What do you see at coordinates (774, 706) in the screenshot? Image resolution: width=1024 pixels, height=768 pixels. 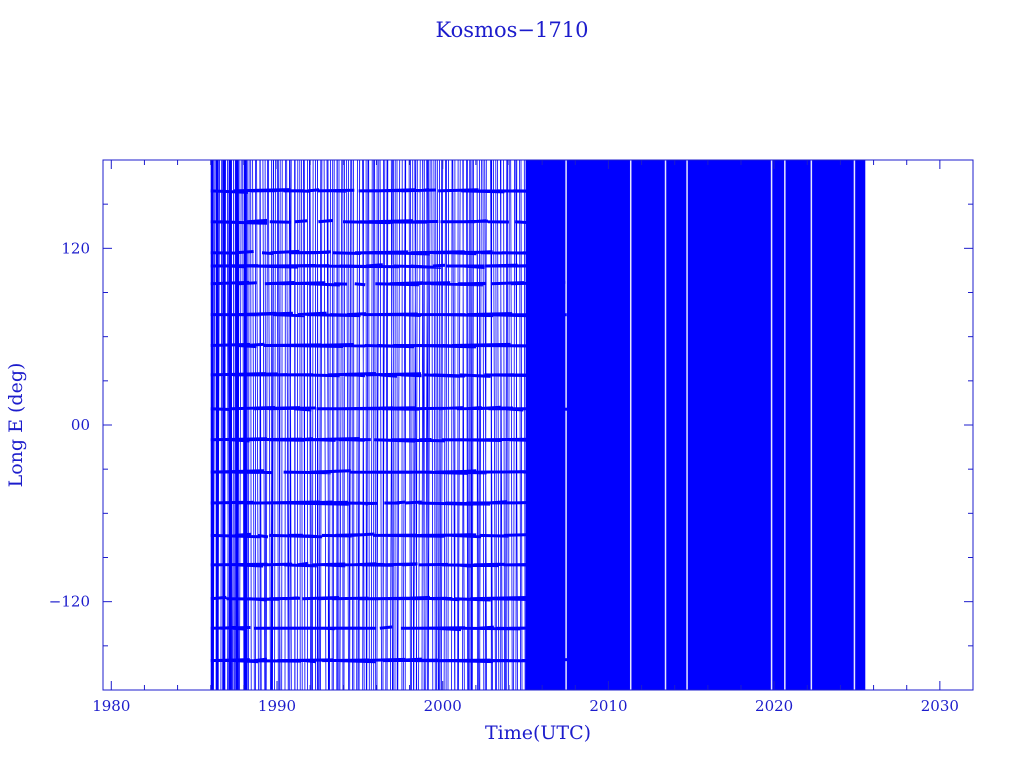 I see `x-tick-label: 2020` at bounding box center [774, 706].